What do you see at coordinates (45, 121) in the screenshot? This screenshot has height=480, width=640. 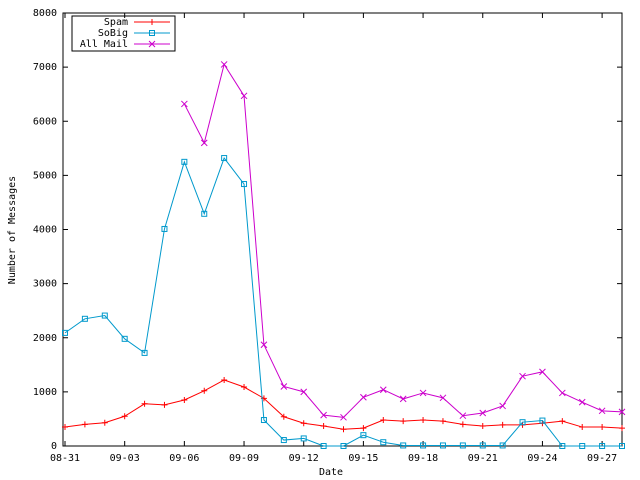 I see `y-tick-label: 6000` at bounding box center [45, 121].